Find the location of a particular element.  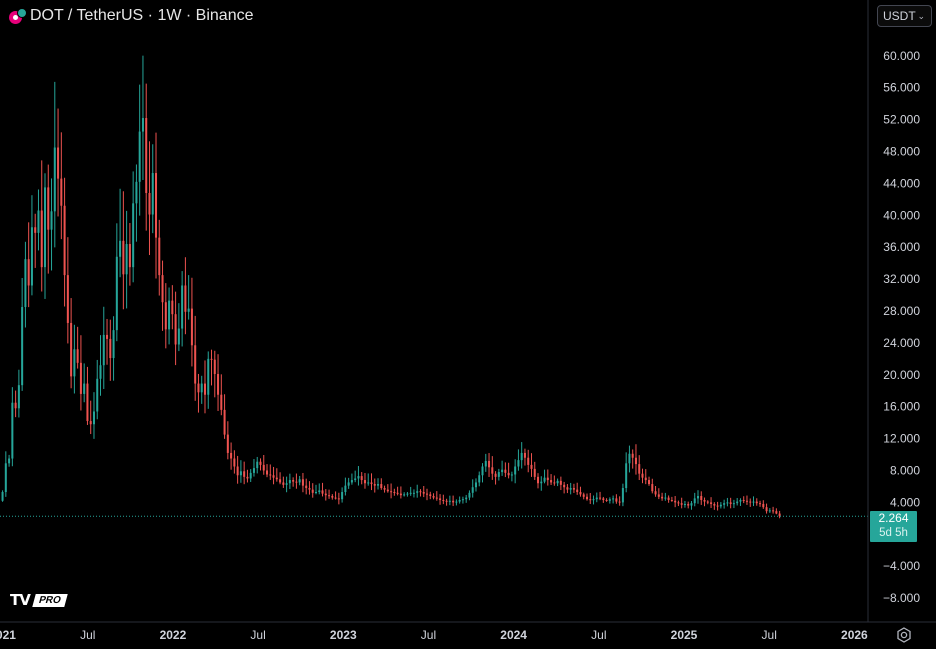

tradingview-logo: TV PRO is located at coordinates (39, 600).